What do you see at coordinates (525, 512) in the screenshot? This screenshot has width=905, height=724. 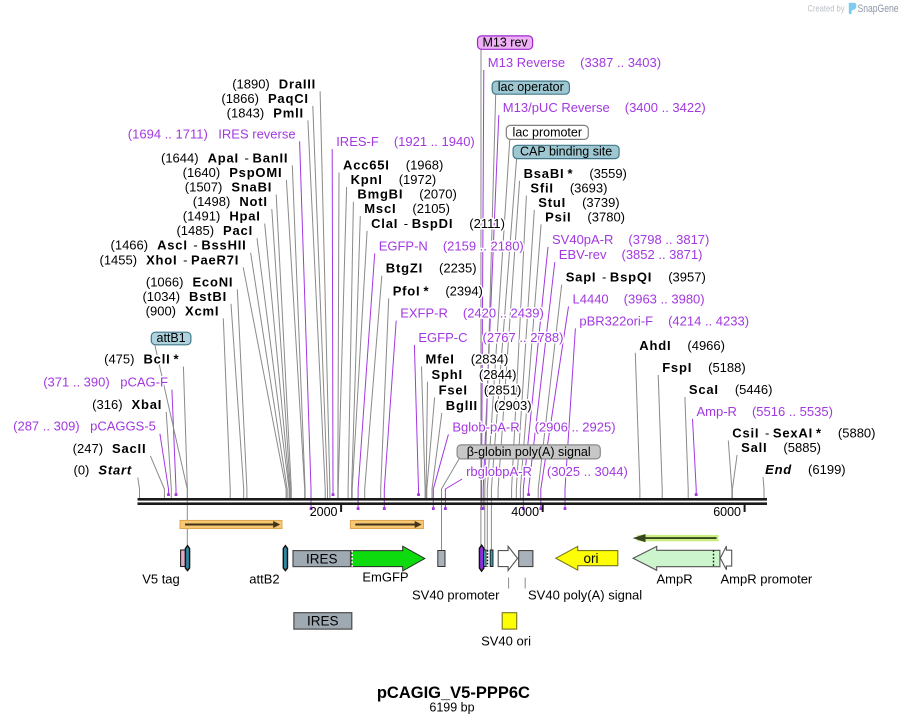 I see `svg-text: 4000` at bounding box center [525, 512].